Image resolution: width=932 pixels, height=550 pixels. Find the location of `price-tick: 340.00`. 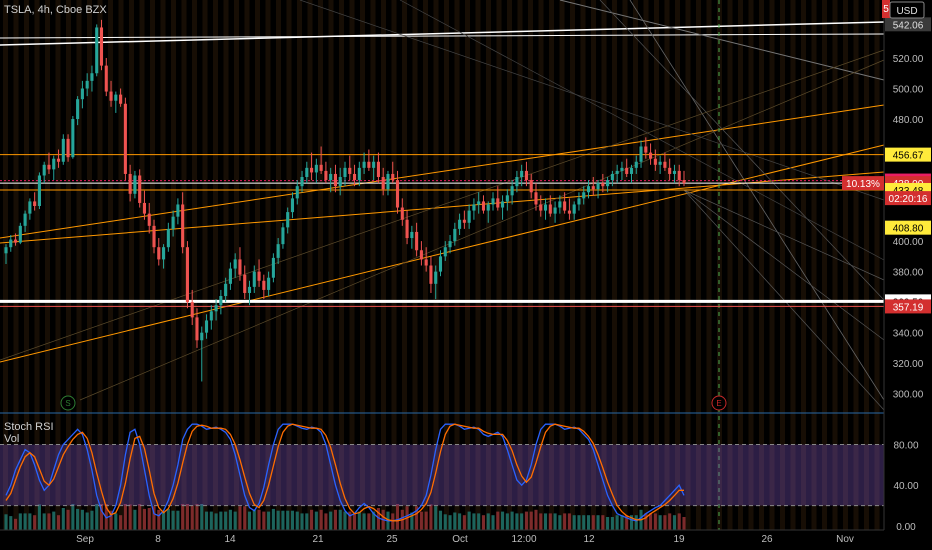

price-tick: 340.00 is located at coordinates (908, 334).